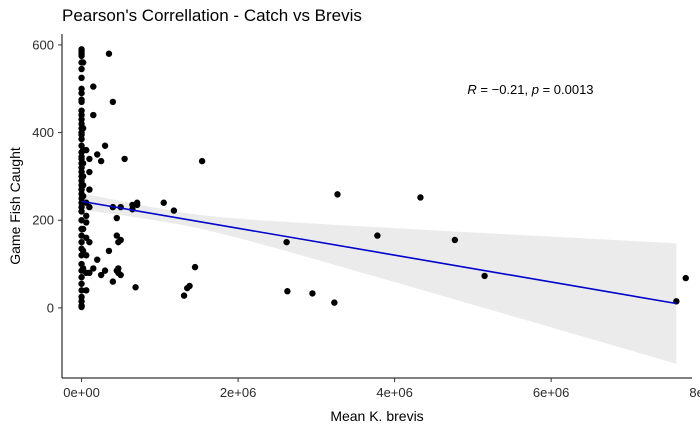 The height and width of the screenshot is (432, 700). Describe the element at coordinates (15, 206) in the screenshot. I see `y-axis-title: Game Fish Caught` at that location.